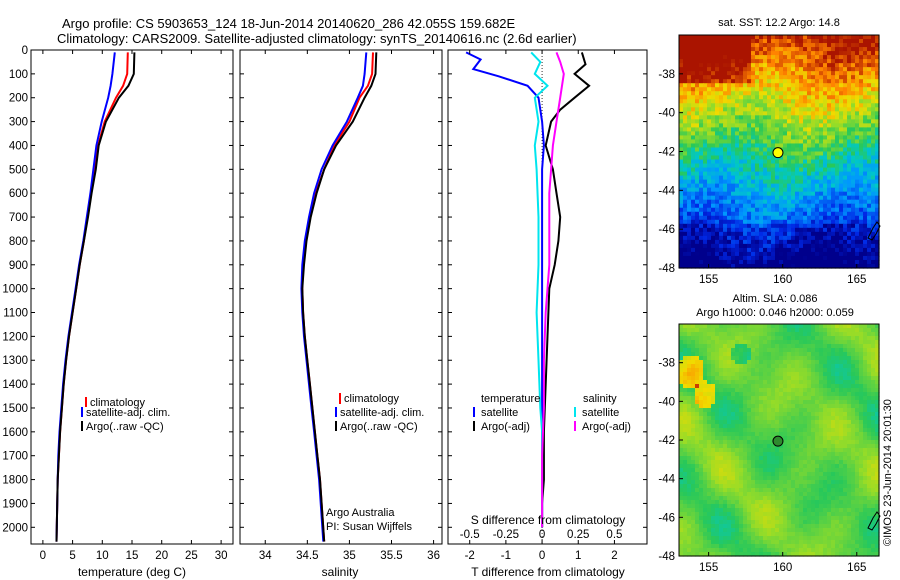 The height and width of the screenshot is (580, 900). I want to click on x-tick-label: 5, so click(72, 556).